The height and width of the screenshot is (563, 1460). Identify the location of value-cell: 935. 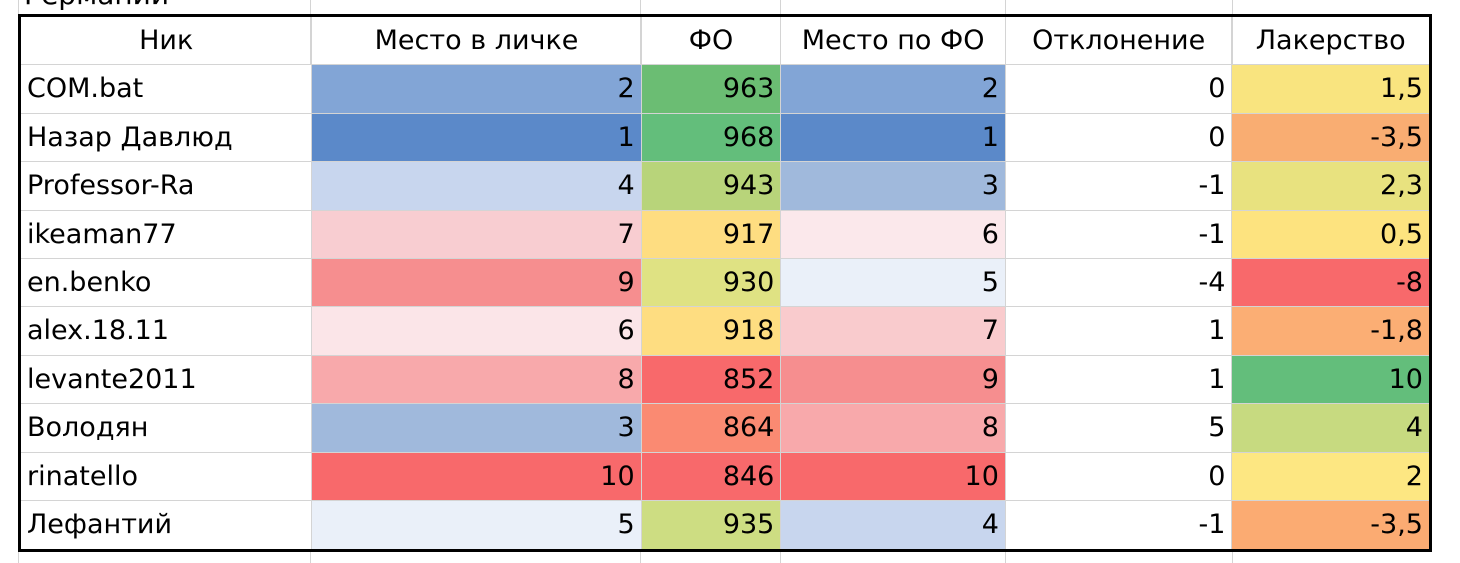
(711, 525).